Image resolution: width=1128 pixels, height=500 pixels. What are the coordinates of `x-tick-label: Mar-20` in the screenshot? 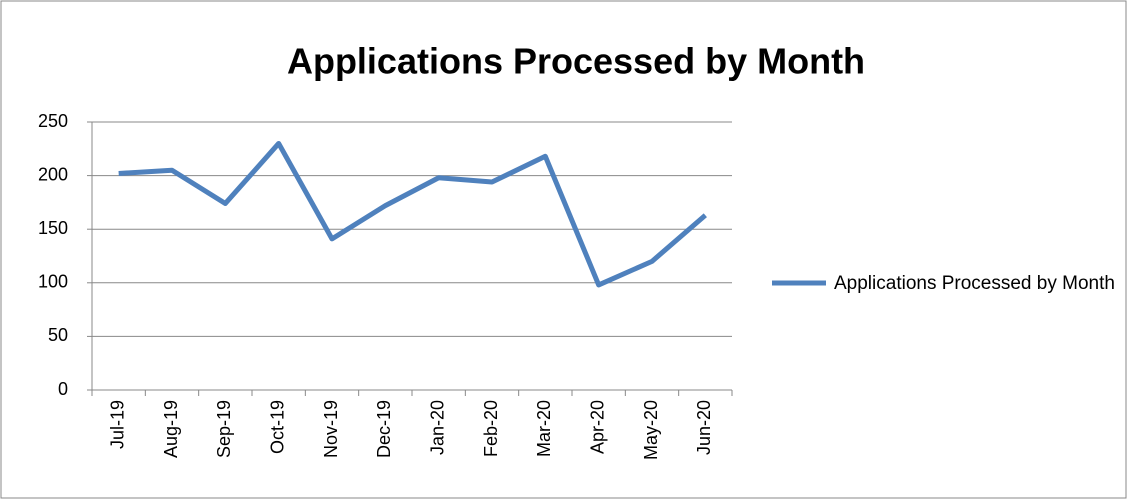 It's located at (544, 428).